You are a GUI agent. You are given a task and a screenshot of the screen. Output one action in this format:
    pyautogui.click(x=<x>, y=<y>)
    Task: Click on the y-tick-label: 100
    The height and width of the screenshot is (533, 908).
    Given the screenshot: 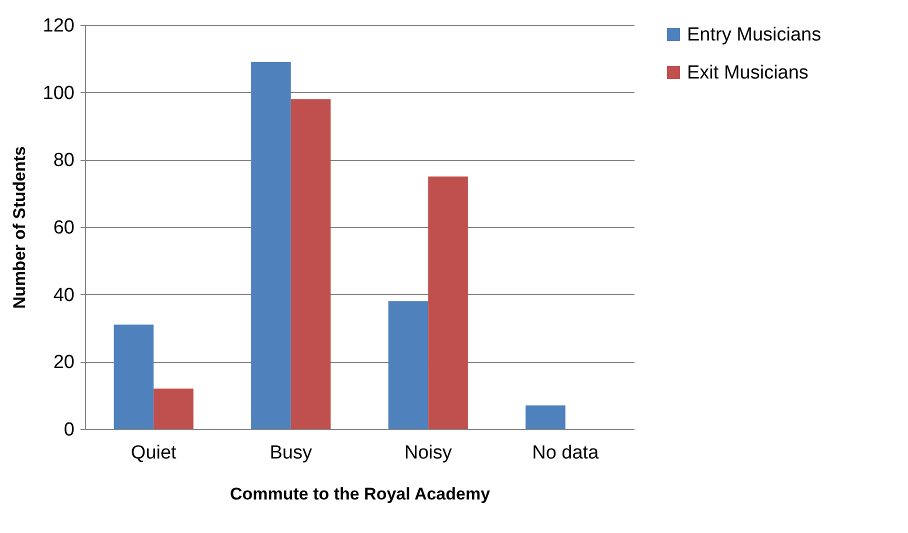 What is the action you would take?
    pyautogui.click(x=58, y=93)
    